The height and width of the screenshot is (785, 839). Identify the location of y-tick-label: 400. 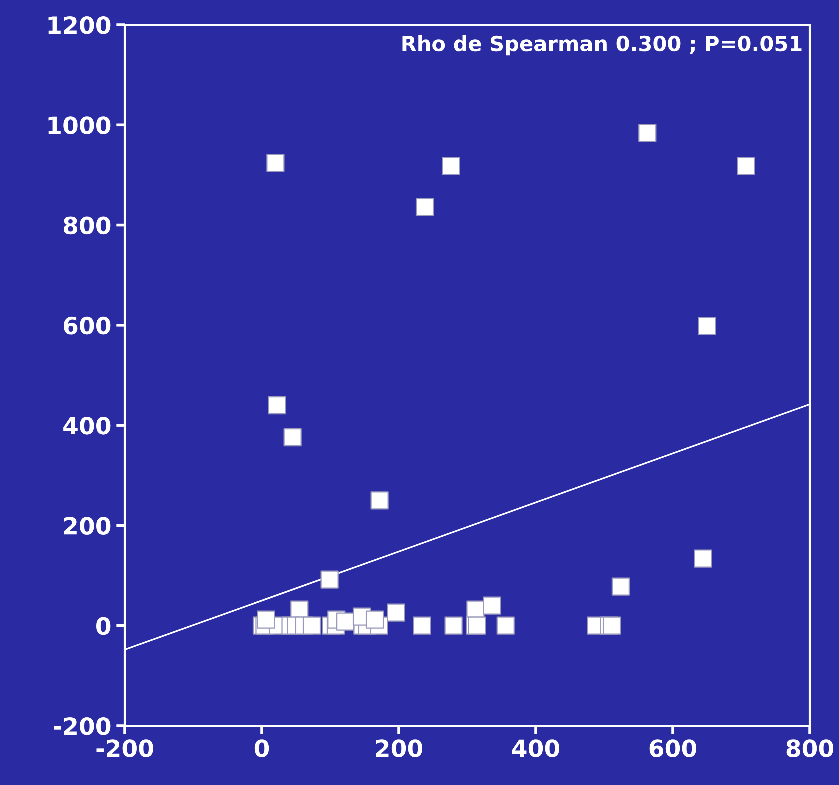
(87, 426).